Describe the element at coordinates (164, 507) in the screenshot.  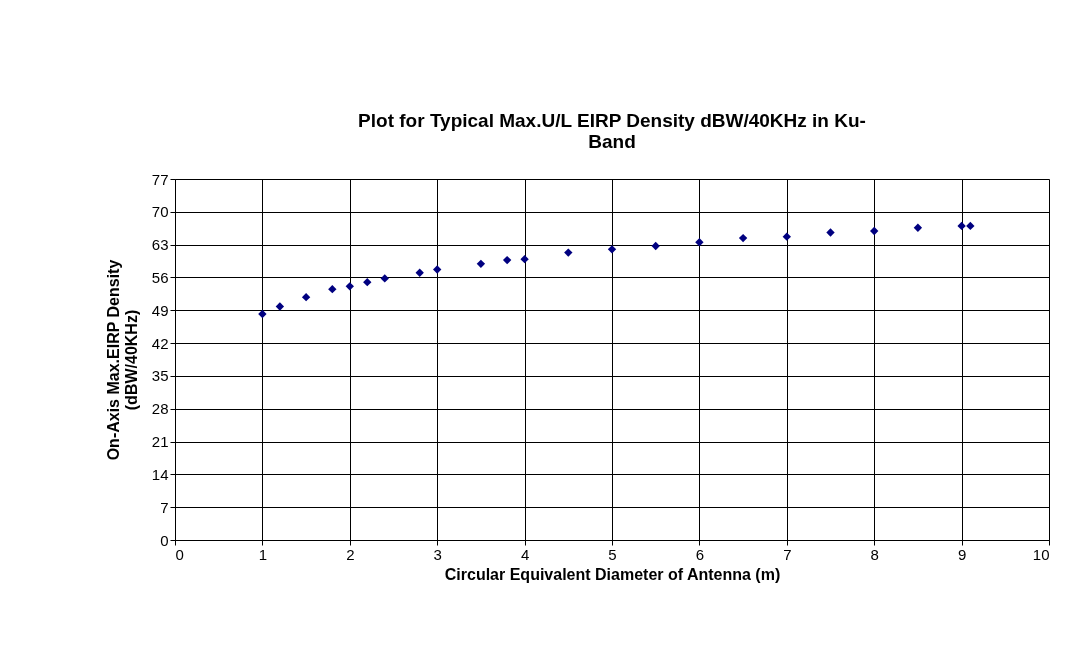
I see `y-tick-label: 7` at that location.